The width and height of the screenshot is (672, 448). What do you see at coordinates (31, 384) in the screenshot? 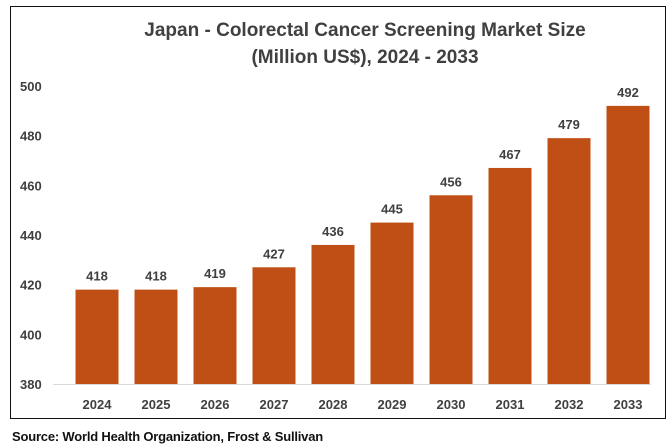
I see `y-tick-label: 380` at bounding box center [31, 384].